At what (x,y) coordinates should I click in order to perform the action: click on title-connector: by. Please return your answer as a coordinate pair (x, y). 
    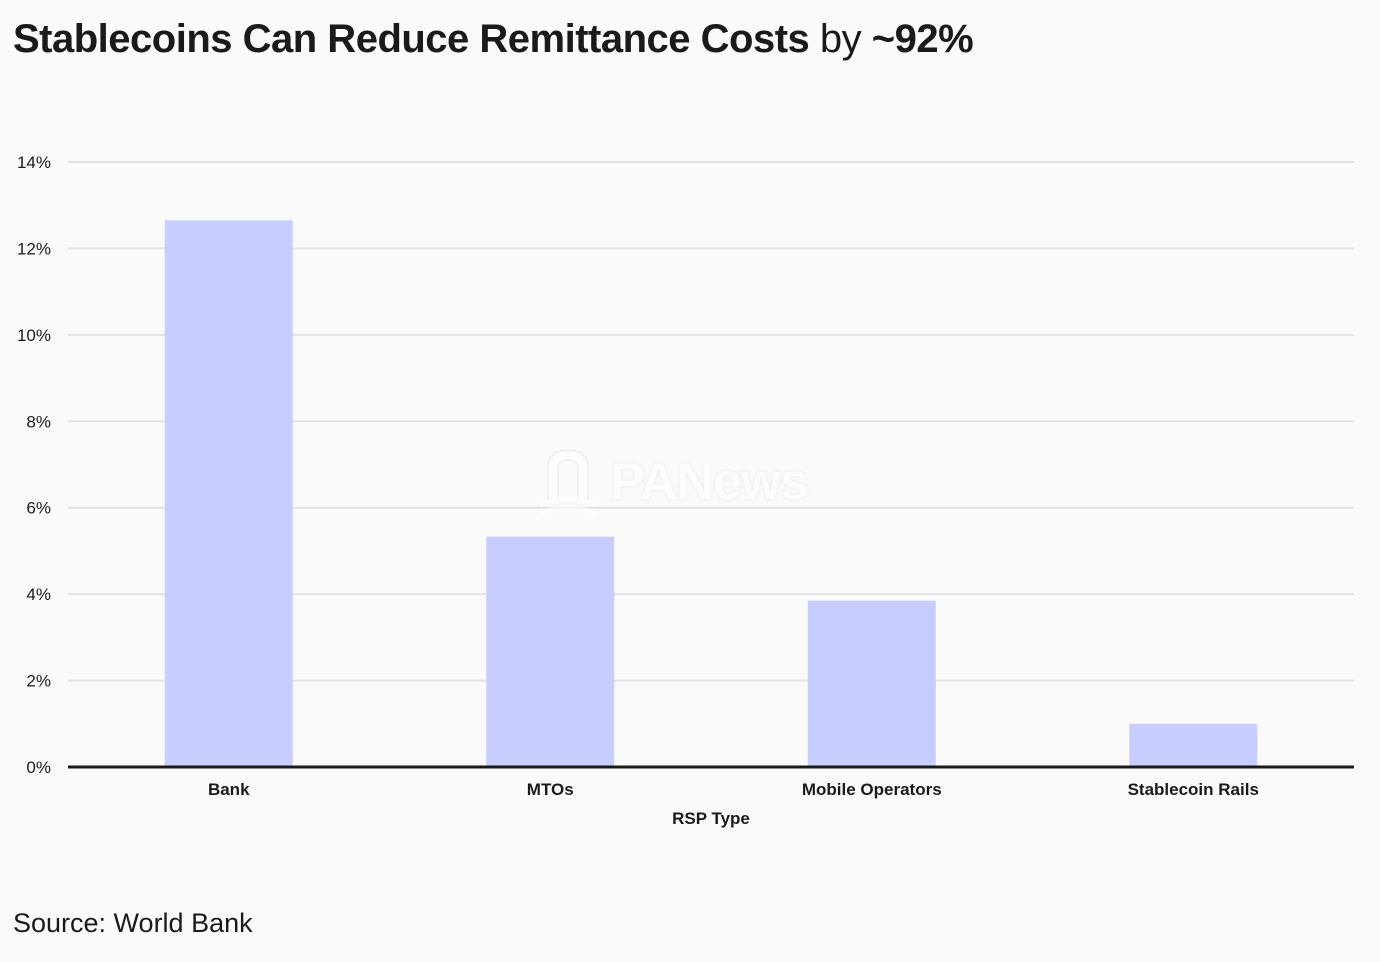
    Looking at the image, I should click on (840, 39).